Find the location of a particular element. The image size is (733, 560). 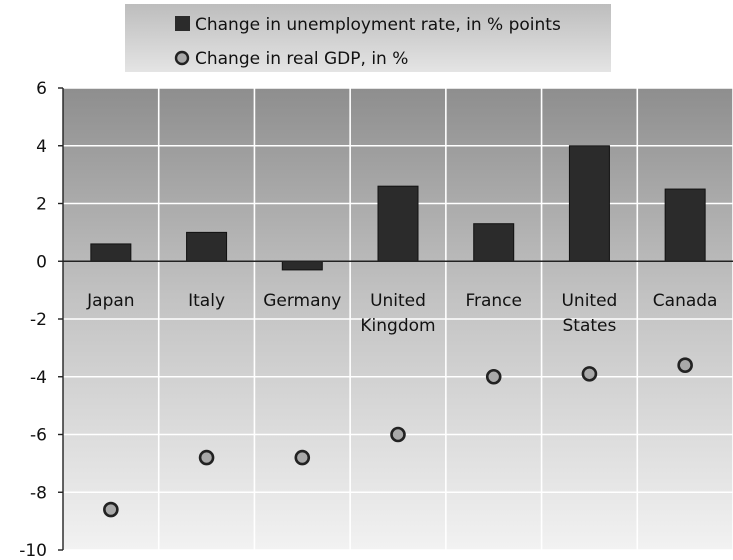

y-tick-labels: 6 4 2 0 -2 -4 -6 -8 -10 is located at coordinates (33, 319).